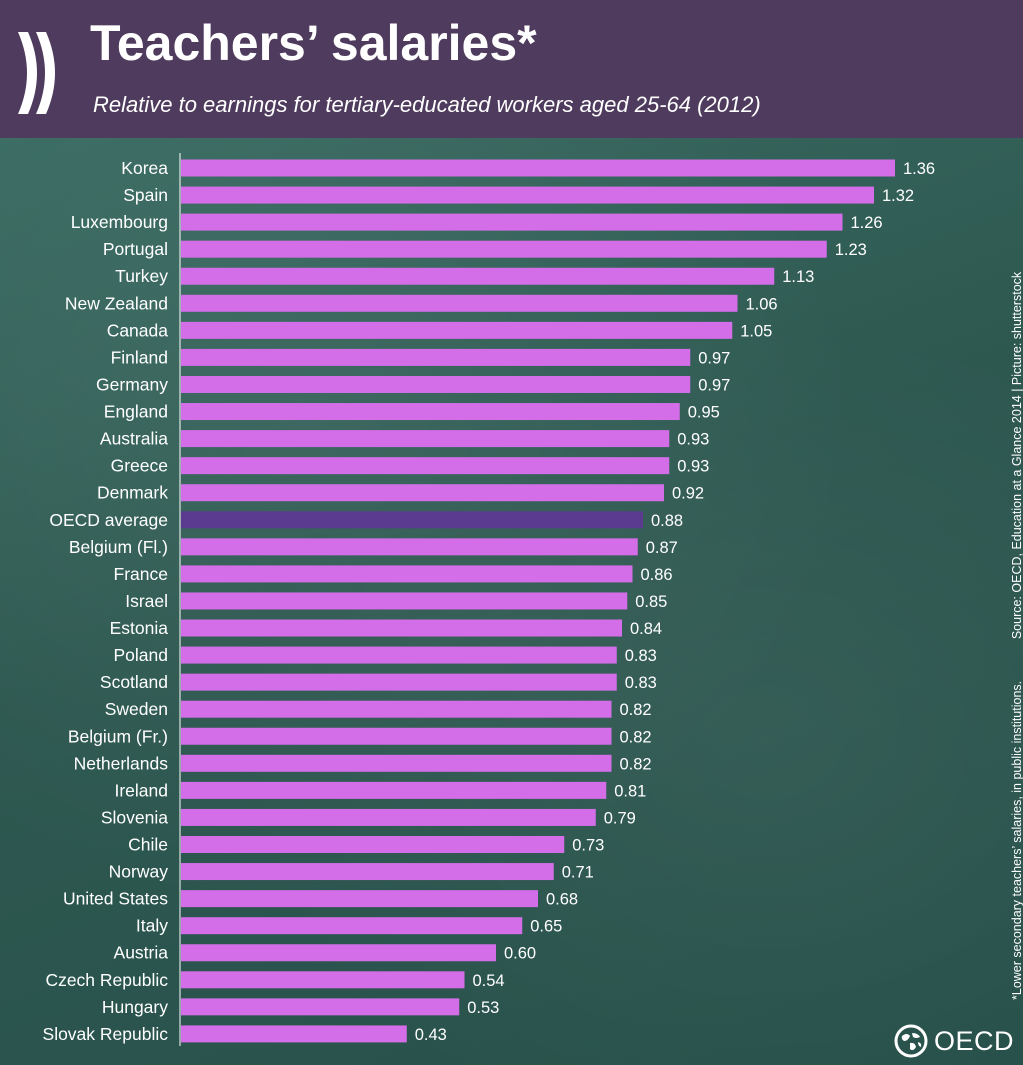 This screenshot has width=1023, height=1065. What do you see at coordinates (108, 520) in the screenshot?
I see `category-label: OECD average` at bounding box center [108, 520].